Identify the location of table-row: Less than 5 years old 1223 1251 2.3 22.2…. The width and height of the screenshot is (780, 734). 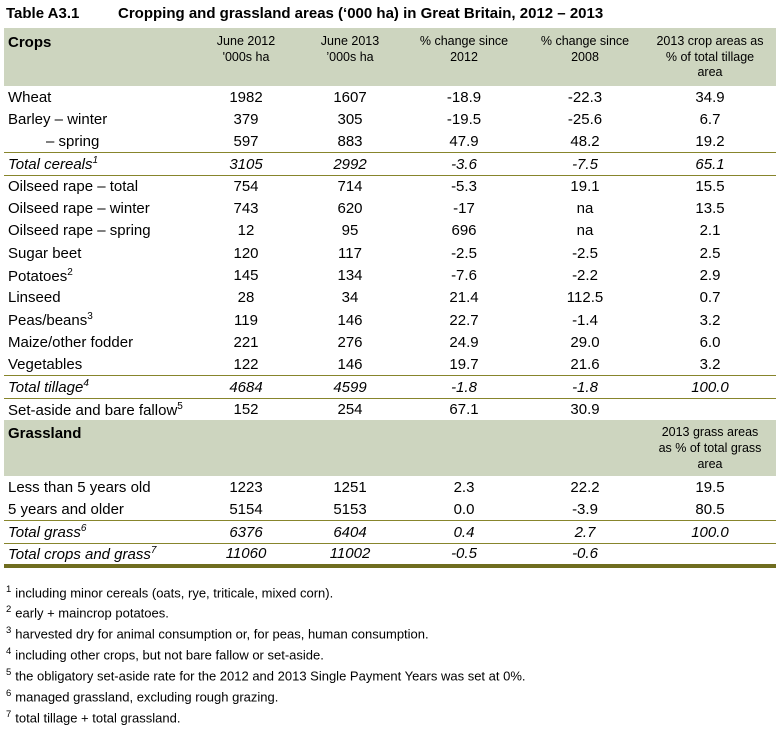
(390, 487).